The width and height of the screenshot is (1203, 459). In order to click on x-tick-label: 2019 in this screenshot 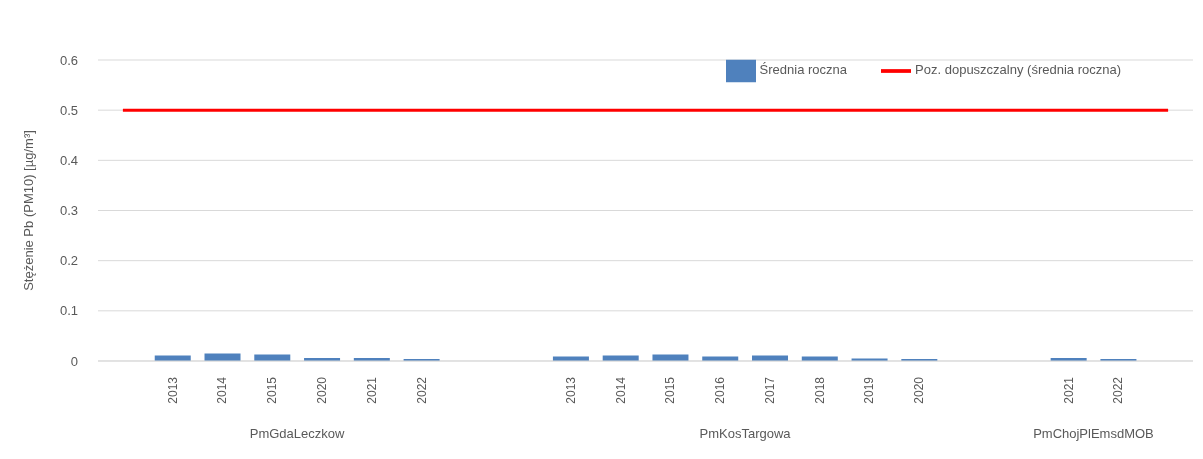, I will do `click(869, 390)`.